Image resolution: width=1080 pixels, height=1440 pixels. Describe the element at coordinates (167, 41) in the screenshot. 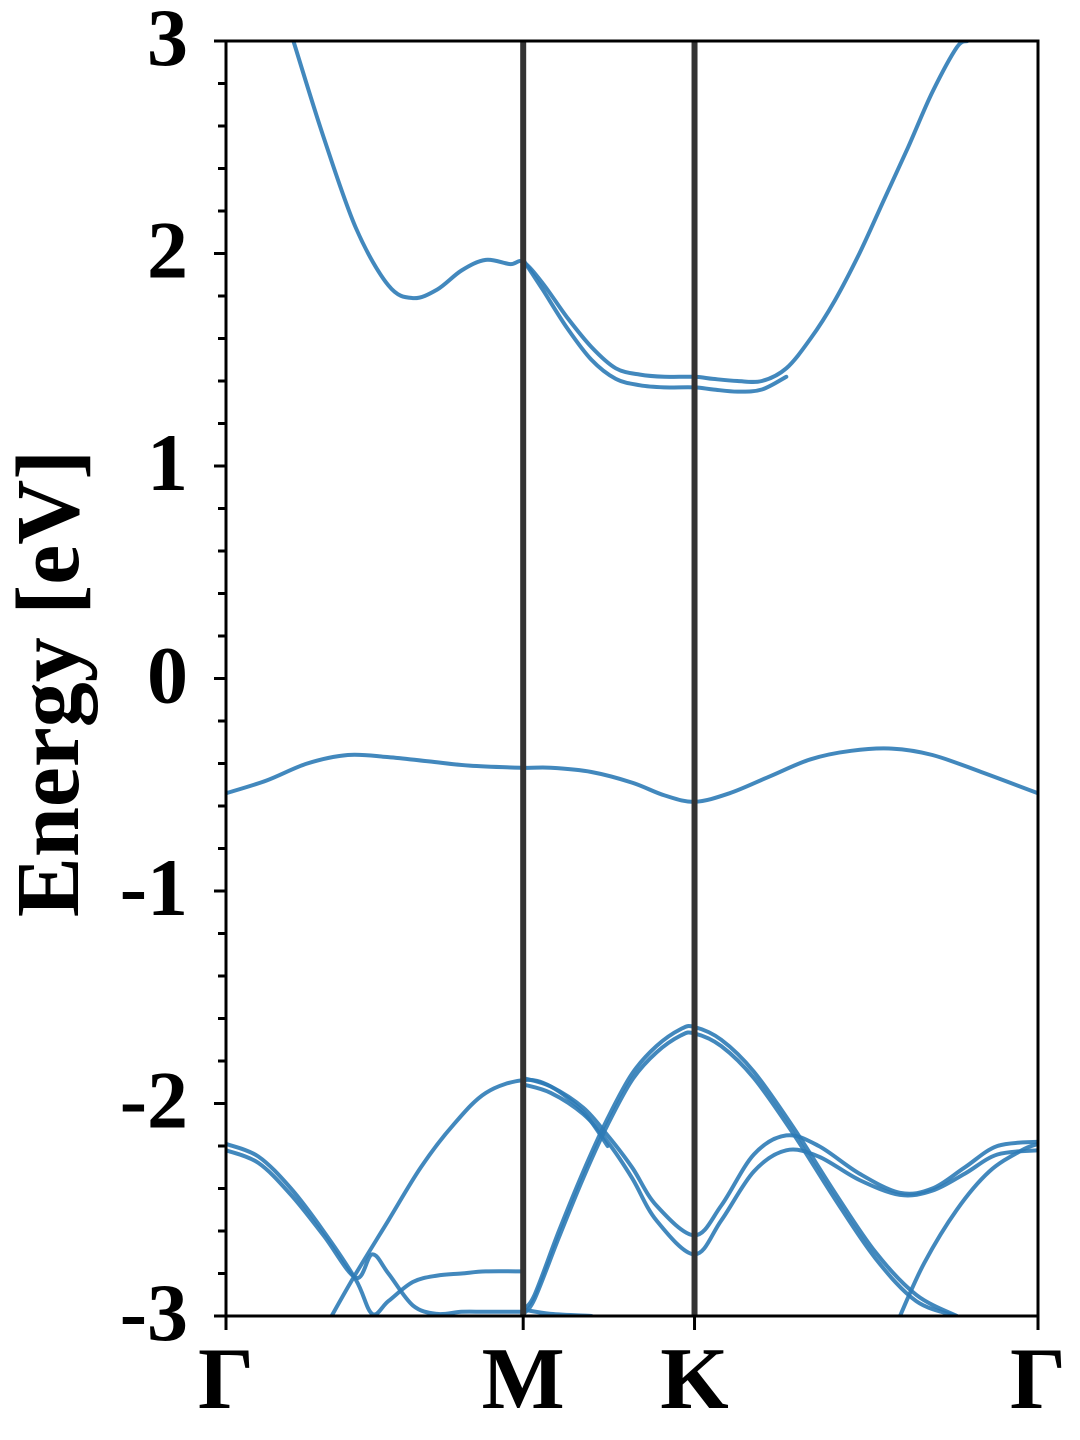

I see `y-tick-label: 3` at that location.